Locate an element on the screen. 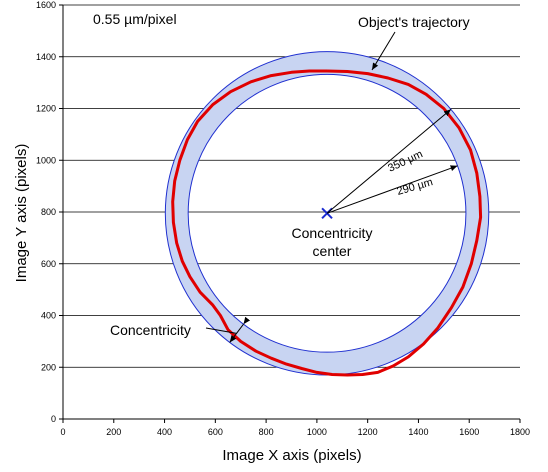 The image size is (548, 472). trajectory-label: Object's trajectory is located at coordinates (414, 22).